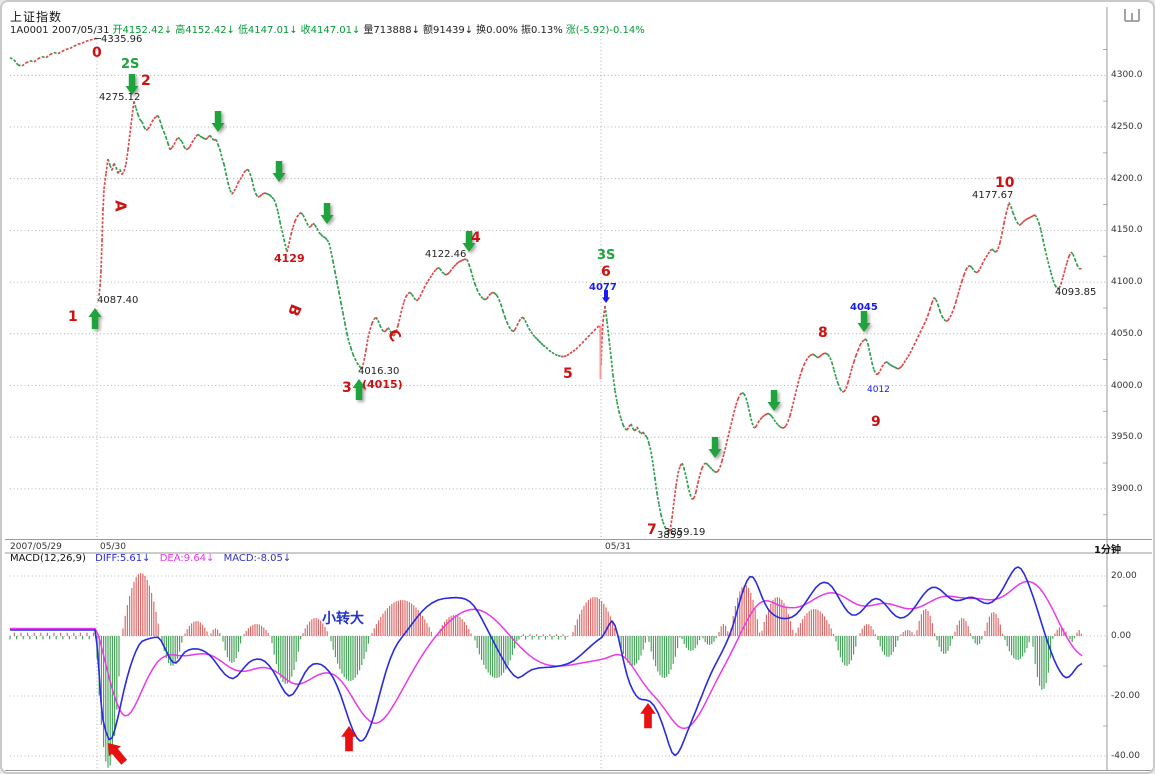 Image resolution: width=1155 pixels, height=774 pixels. I want to click on symbol-date: 1A0001 2007/05/31, so click(60, 30).